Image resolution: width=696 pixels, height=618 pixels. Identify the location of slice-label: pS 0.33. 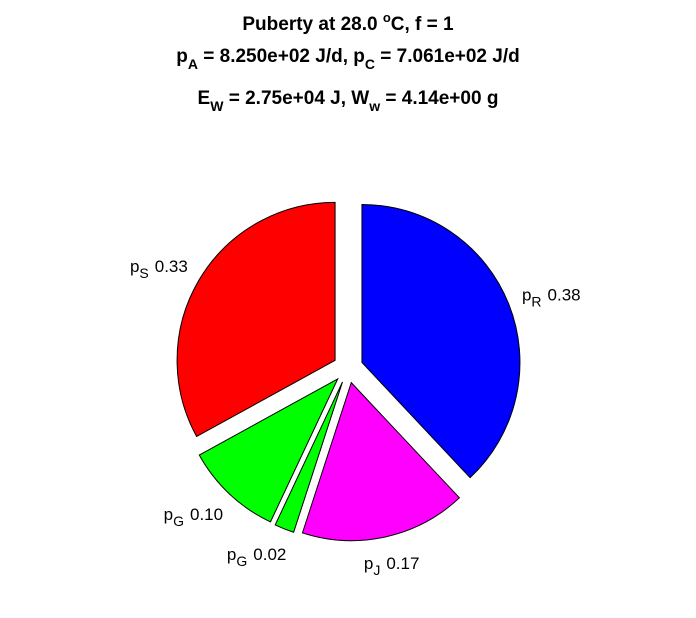
(159, 269).